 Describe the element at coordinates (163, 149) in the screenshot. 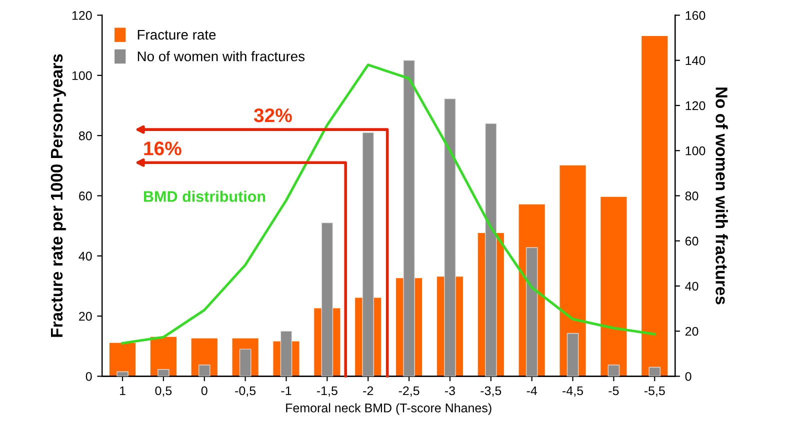

I see `annotation: 16%` at that location.